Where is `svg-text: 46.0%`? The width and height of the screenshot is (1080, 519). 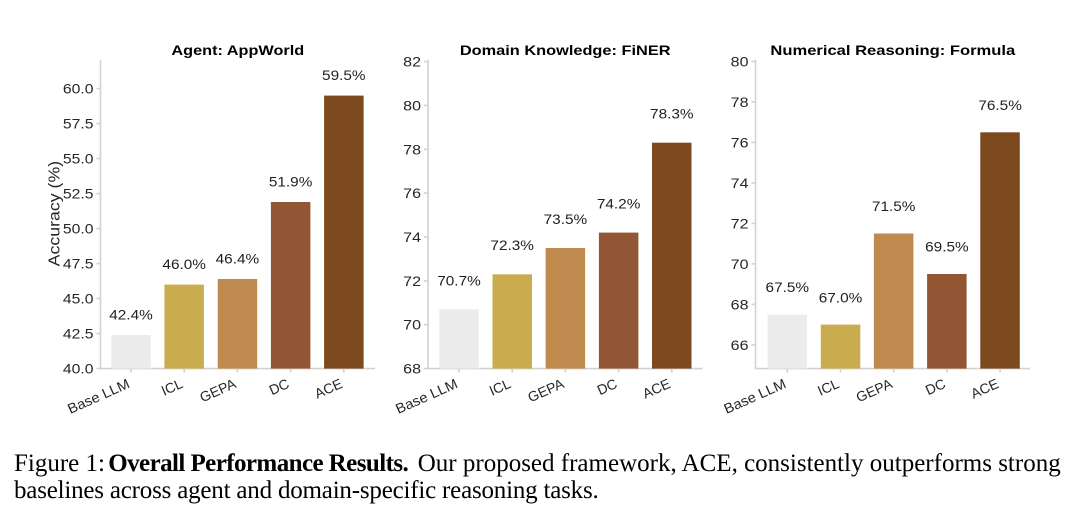 svg-text: 46.0% is located at coordinates (184, 264).